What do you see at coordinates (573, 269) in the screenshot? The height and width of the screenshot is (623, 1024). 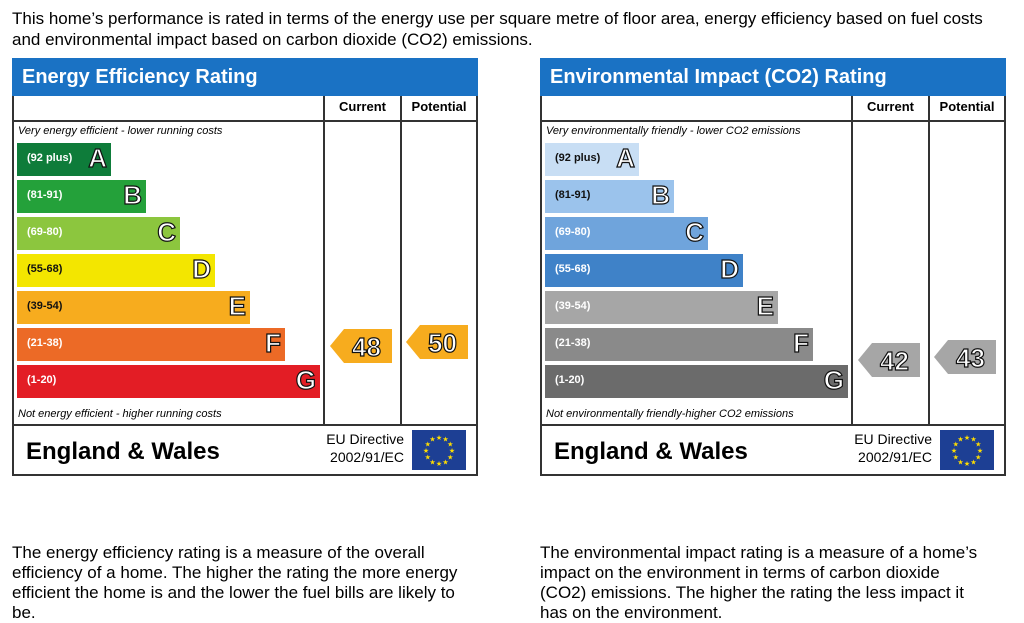 I see `environment-band-range: (55-68)` at bounding box center [573, 269].